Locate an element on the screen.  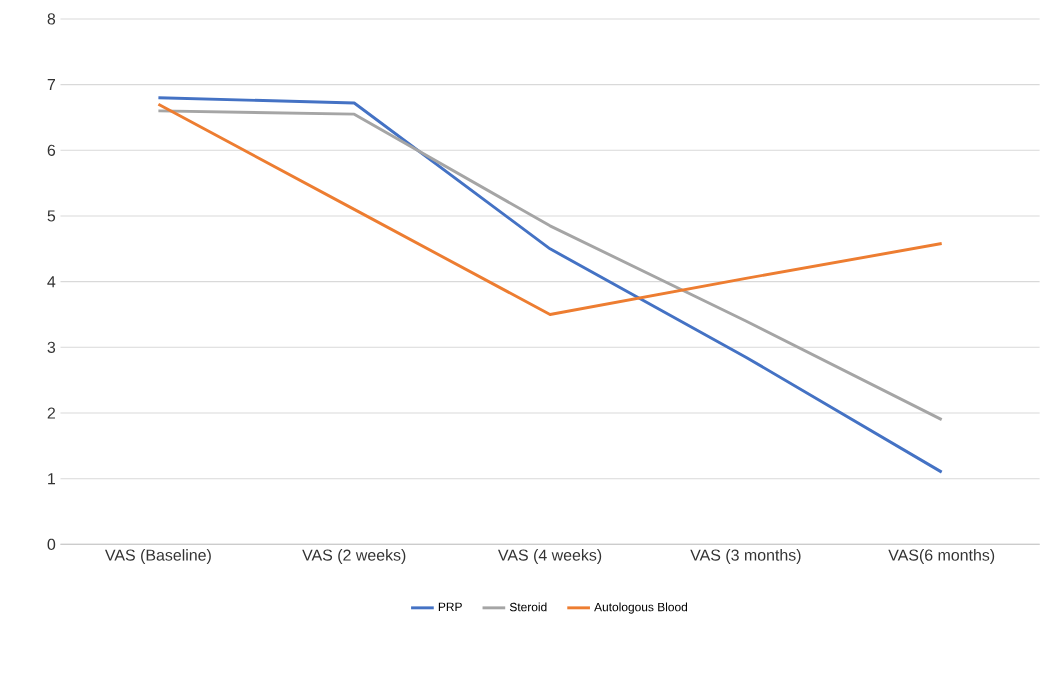
legend-label: Steroid is located at coordinates (528, 607).